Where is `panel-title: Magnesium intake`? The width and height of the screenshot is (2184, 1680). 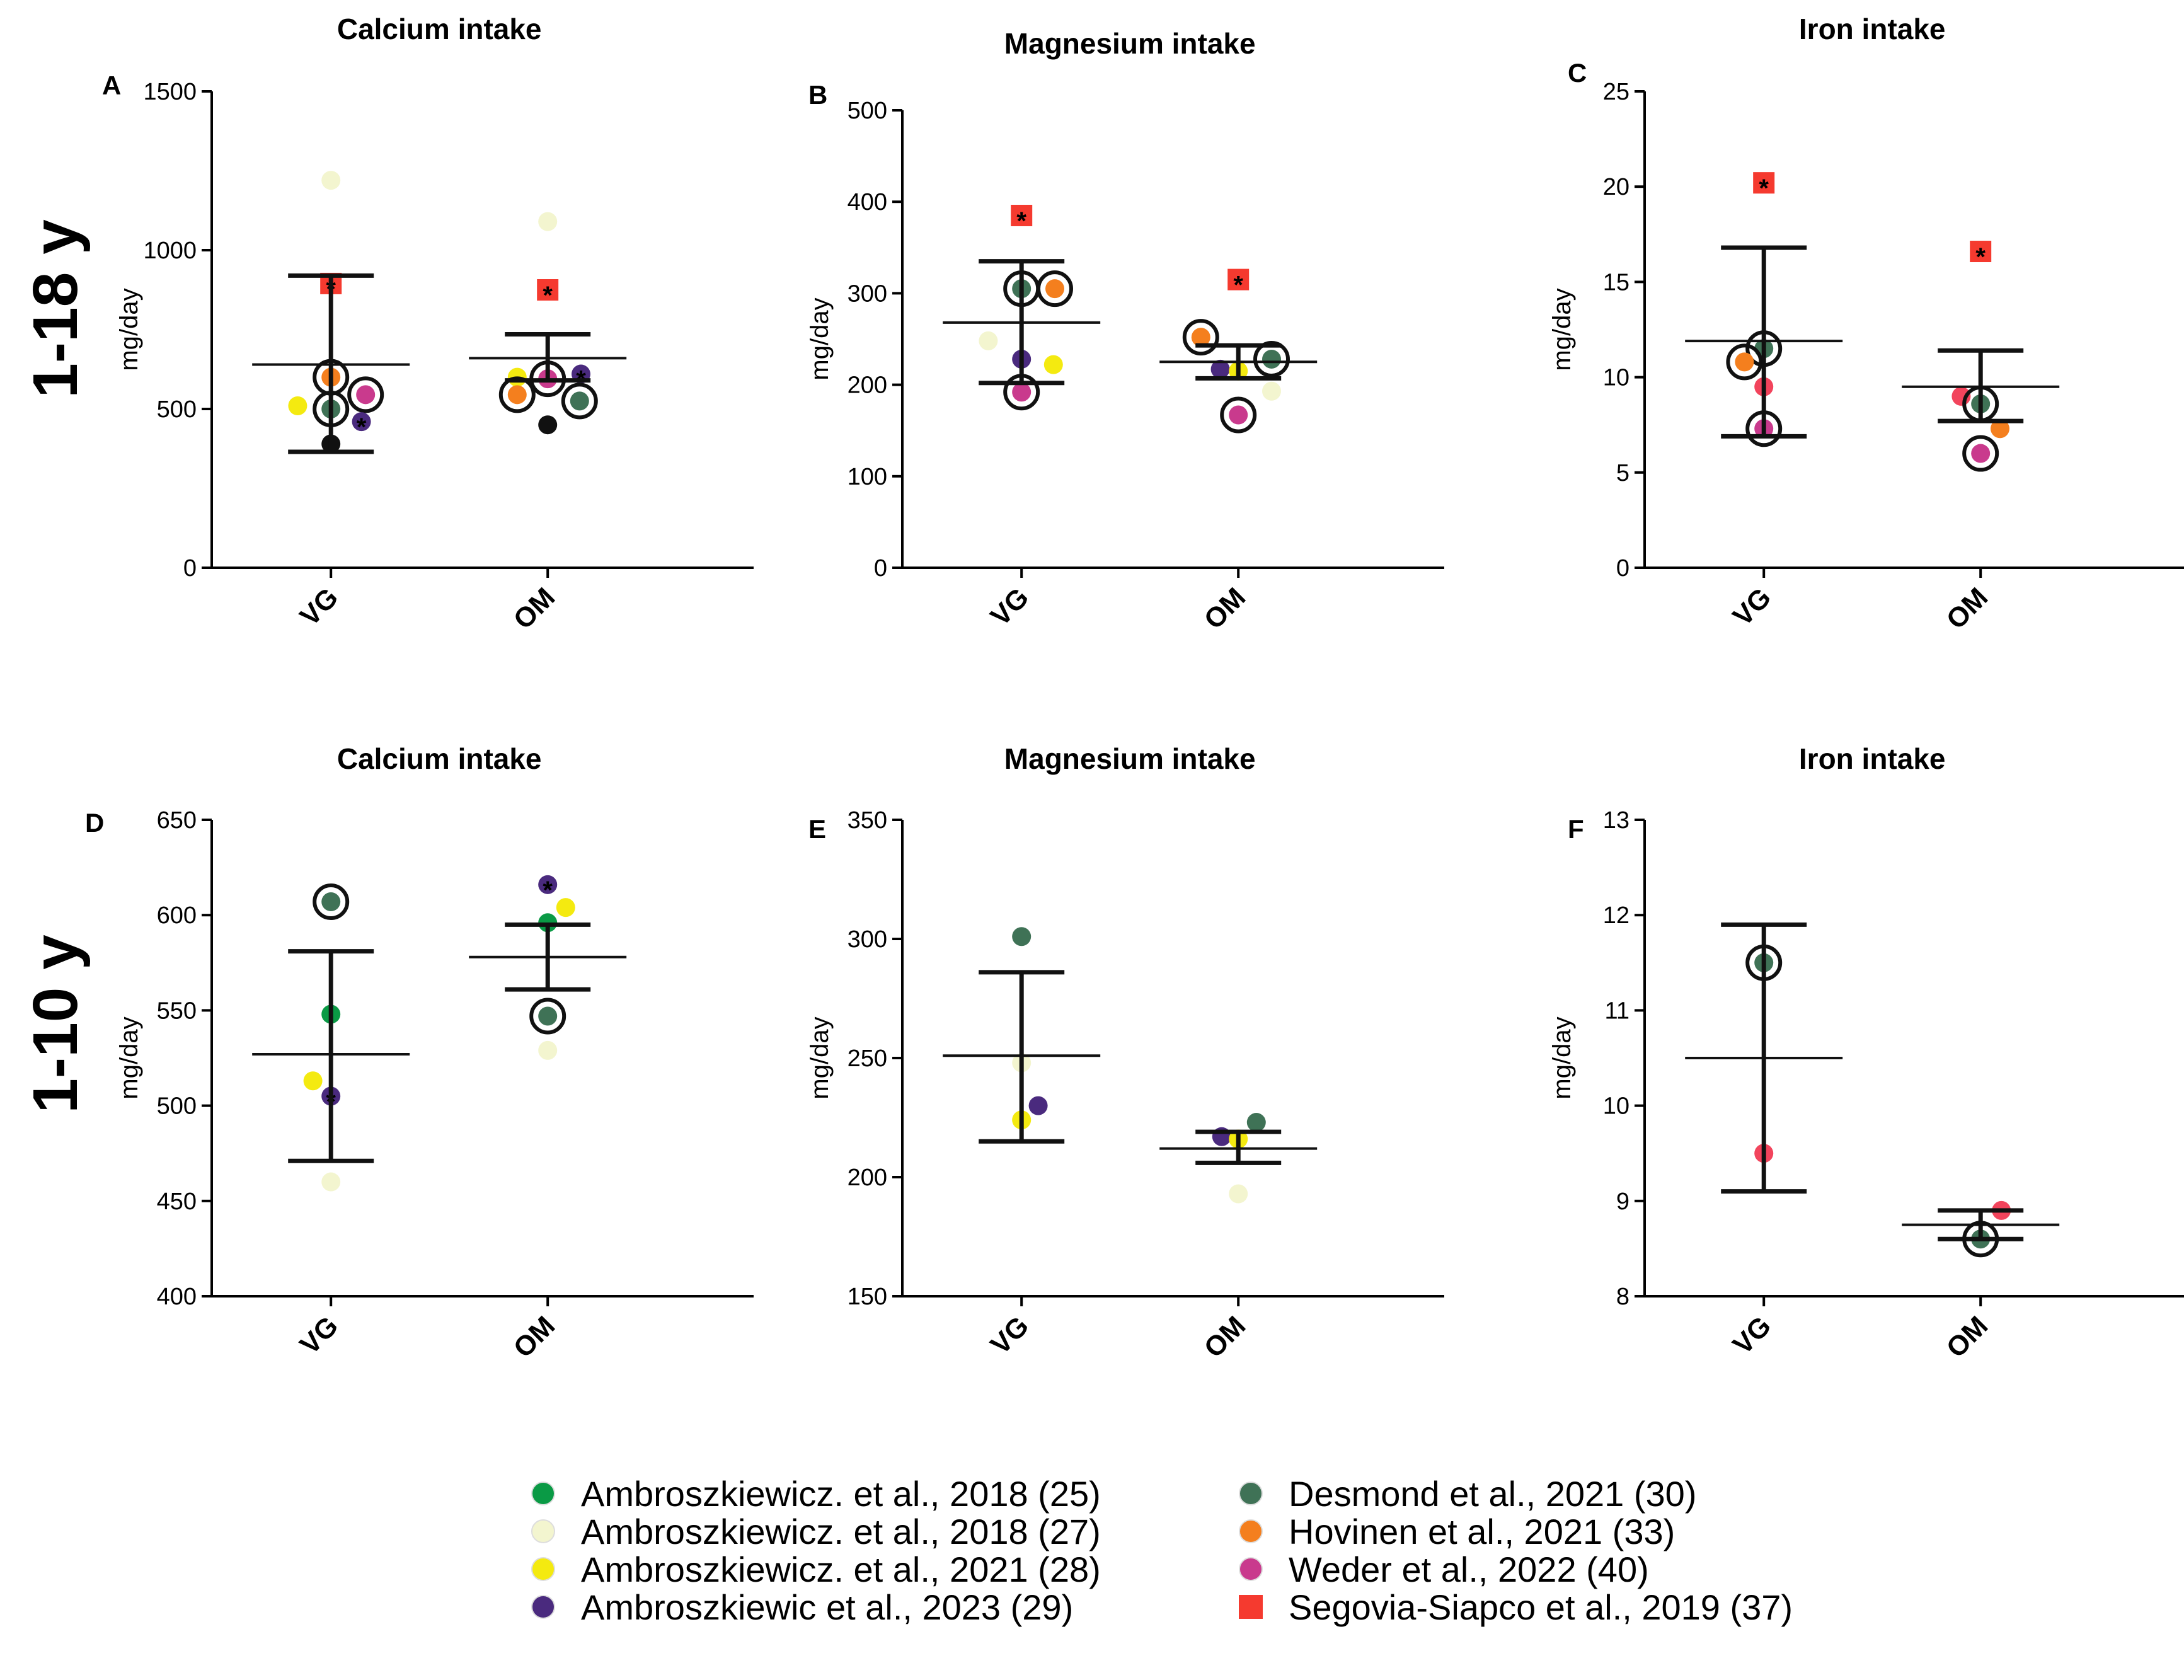 panel-title: Magnesium intake is located at coordinates (1130, 43).